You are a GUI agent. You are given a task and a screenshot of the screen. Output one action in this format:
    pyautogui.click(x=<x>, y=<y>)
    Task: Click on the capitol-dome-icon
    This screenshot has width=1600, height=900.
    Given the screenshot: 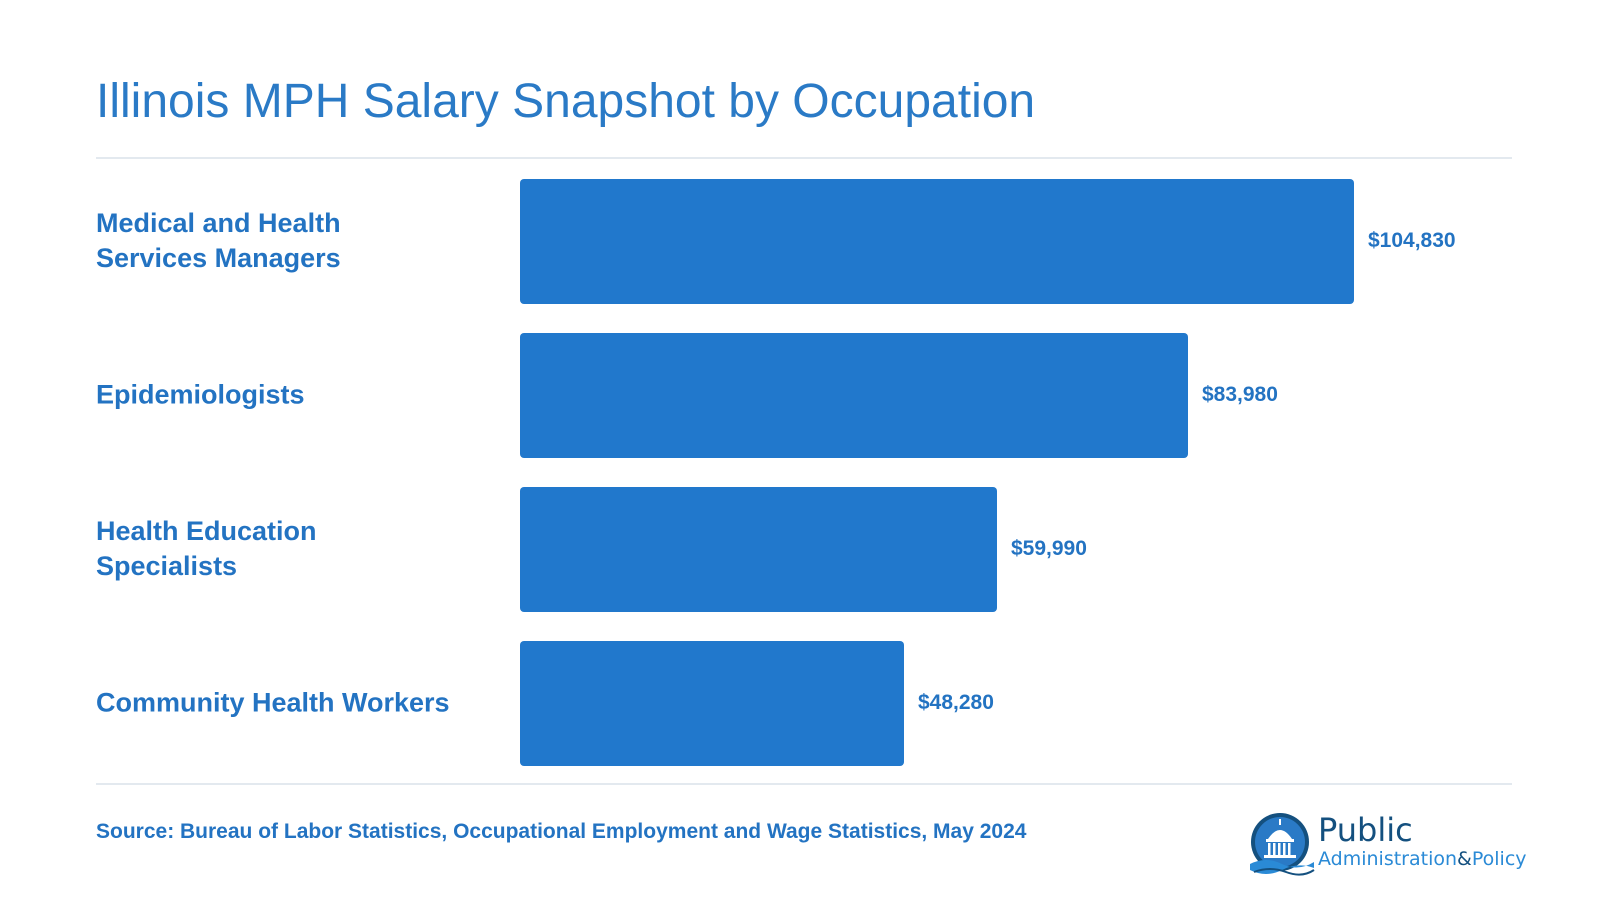 What is the action you would take?
    pyautogui.click(x=1282, y=844)
    